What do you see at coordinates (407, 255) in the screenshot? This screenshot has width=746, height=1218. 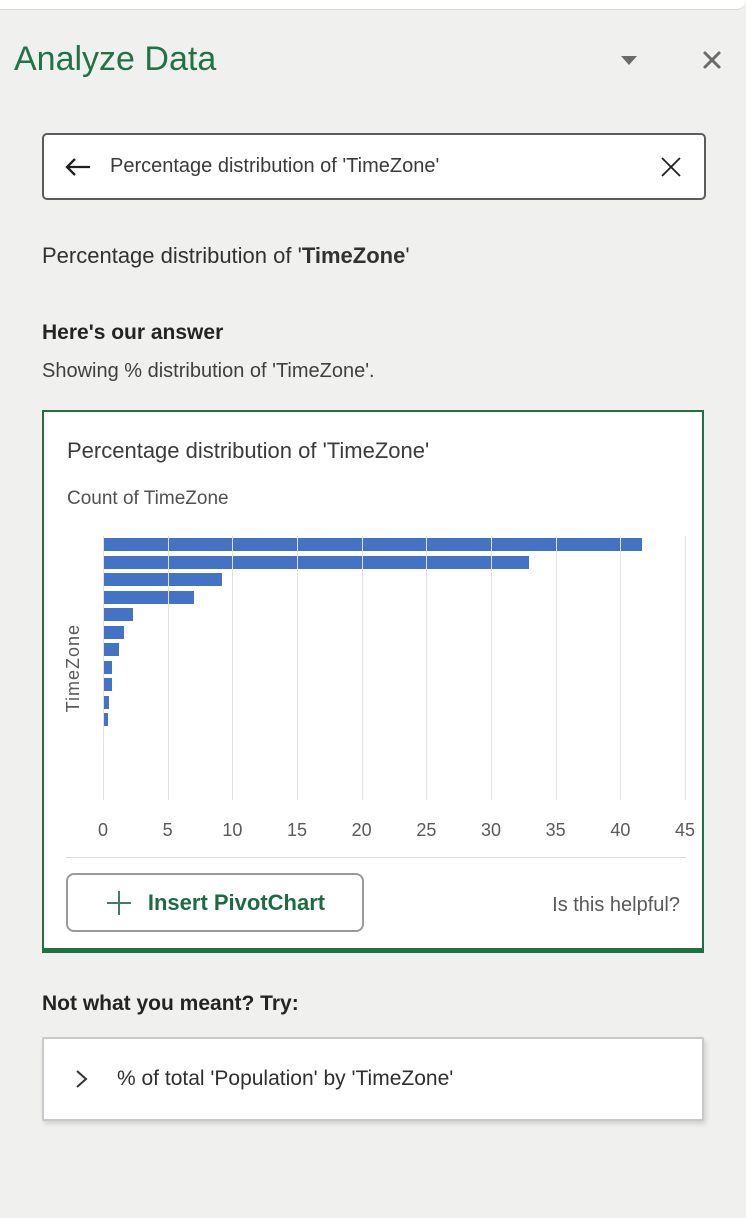 I see `question-suffix: '` at bounding box center [407, 255].